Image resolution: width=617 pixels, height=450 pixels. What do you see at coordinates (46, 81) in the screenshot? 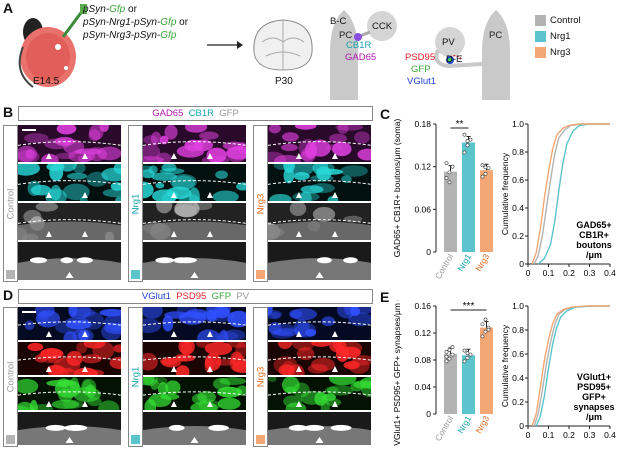
I see `age-e14-5: E14.5` at bounding box center [46, 81].